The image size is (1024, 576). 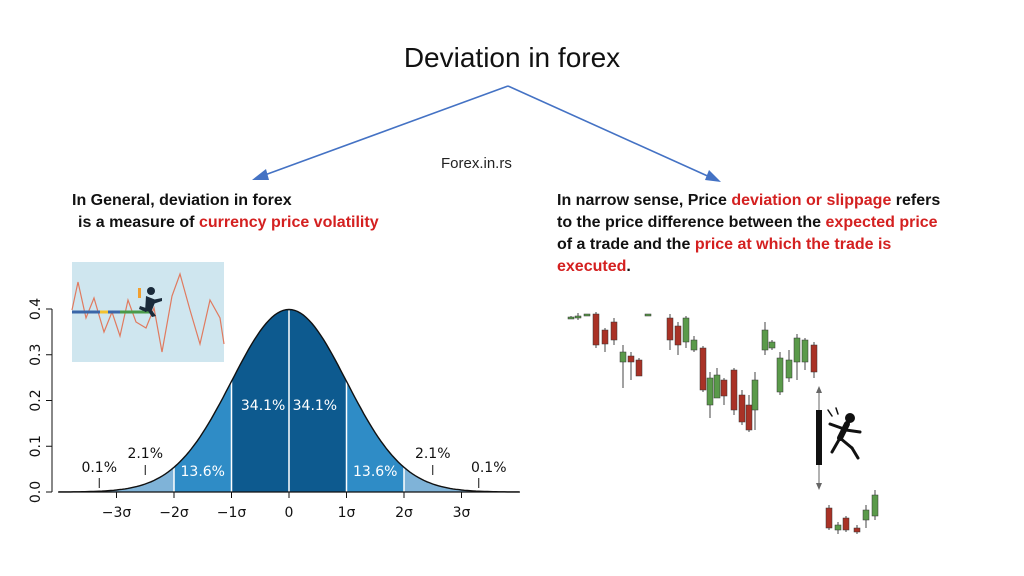 I want to click on branch-arrows, so click(x=486, y=133).